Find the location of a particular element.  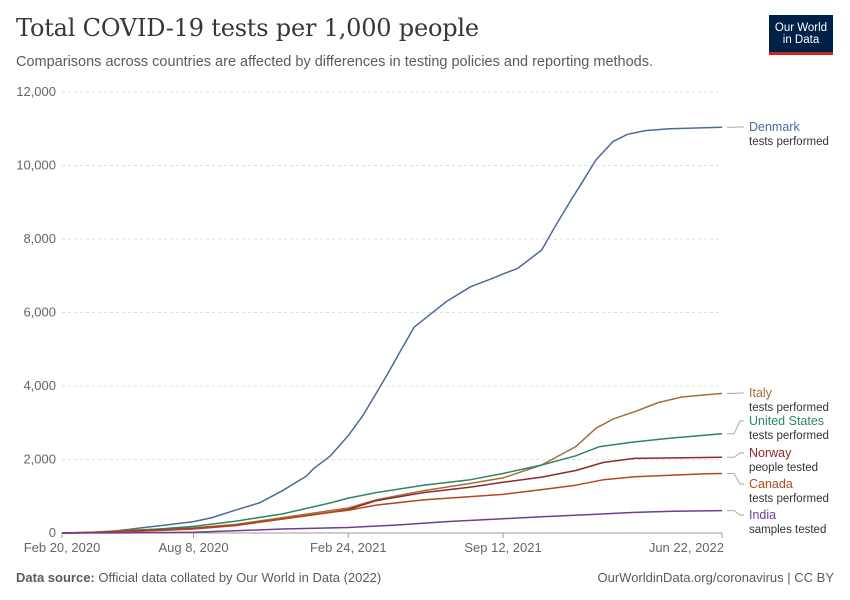

y-tick-label: 8,000 is located at coordinates (39, 238).